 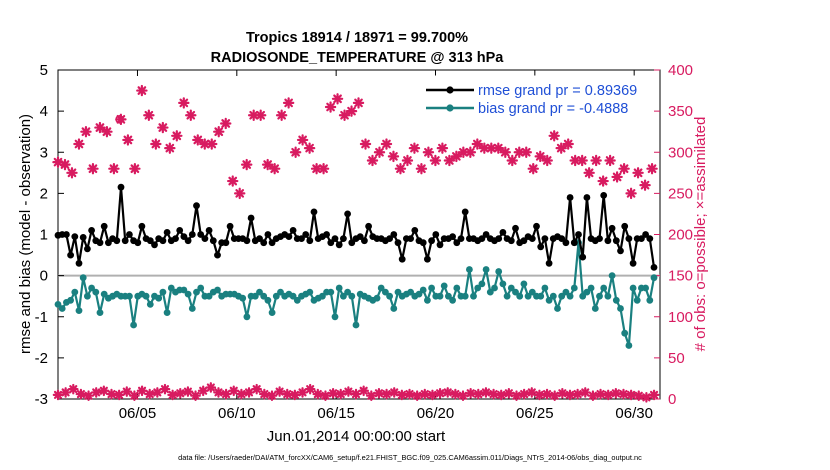 I want to click on right-tick-label: 250, so click(x=680, y=193).